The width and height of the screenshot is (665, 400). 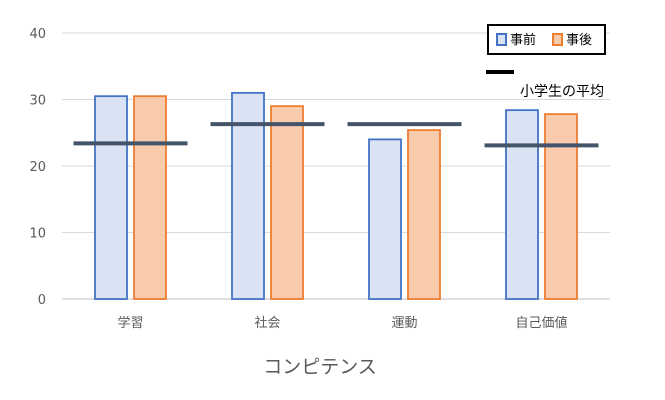 I want to click on y-tick-label: 10, so click(x=37, y=234).